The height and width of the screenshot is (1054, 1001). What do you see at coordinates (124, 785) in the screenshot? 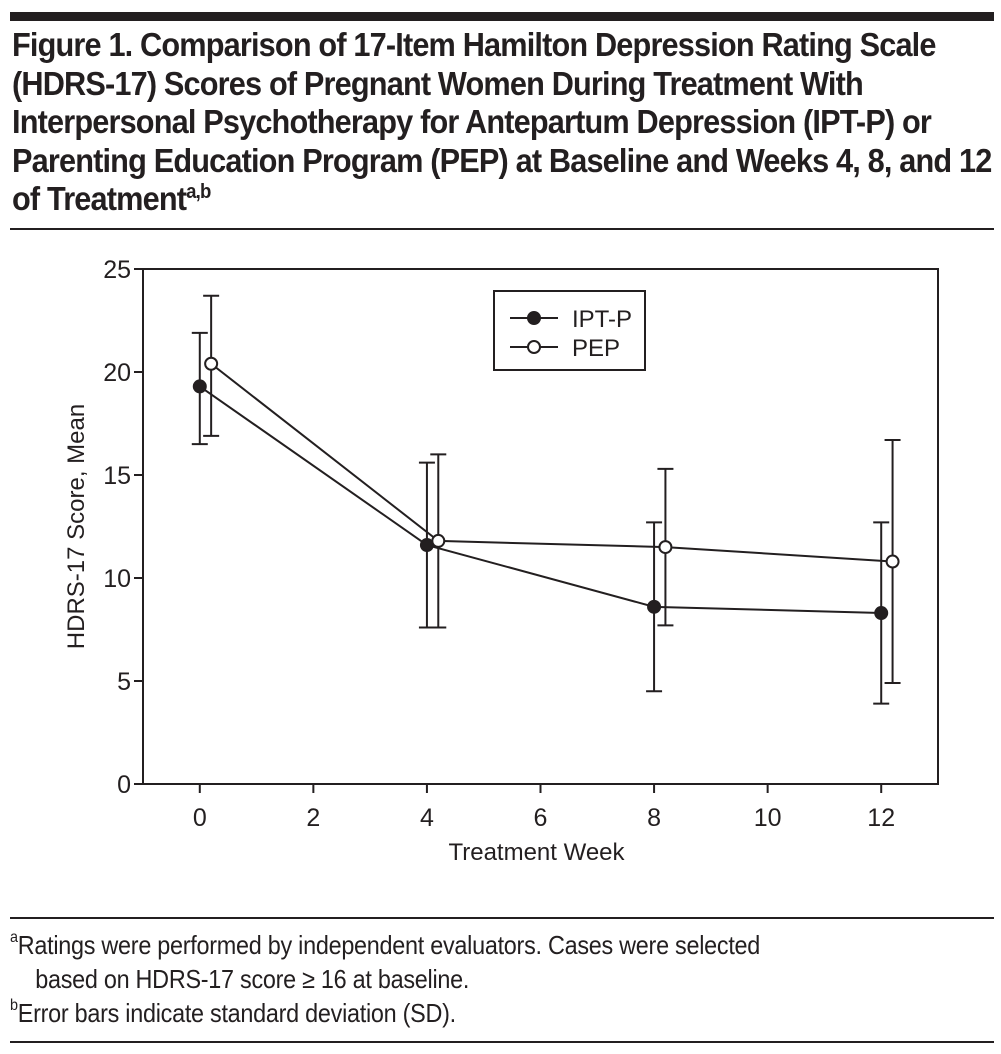
I see `y-tick-label: 0` at bounding box center [124, 785].